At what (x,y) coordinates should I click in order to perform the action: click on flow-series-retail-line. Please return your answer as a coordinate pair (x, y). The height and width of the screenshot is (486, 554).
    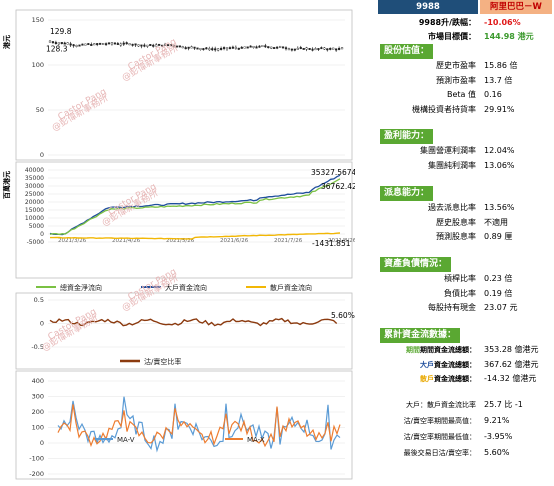
    Looking at the image, I should click on (195, 236).